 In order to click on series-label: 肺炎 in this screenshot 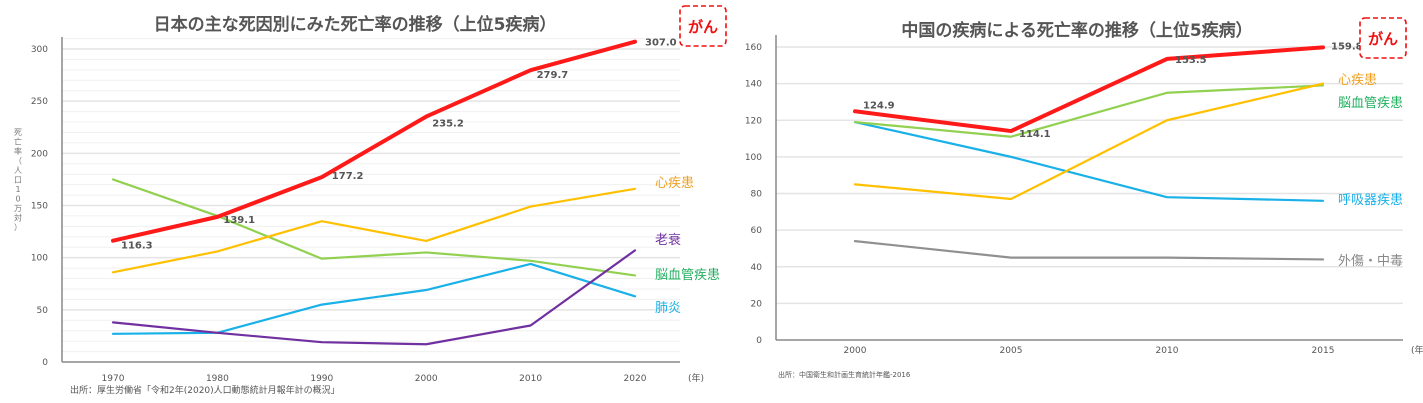, I will do `click(668, 308)`.